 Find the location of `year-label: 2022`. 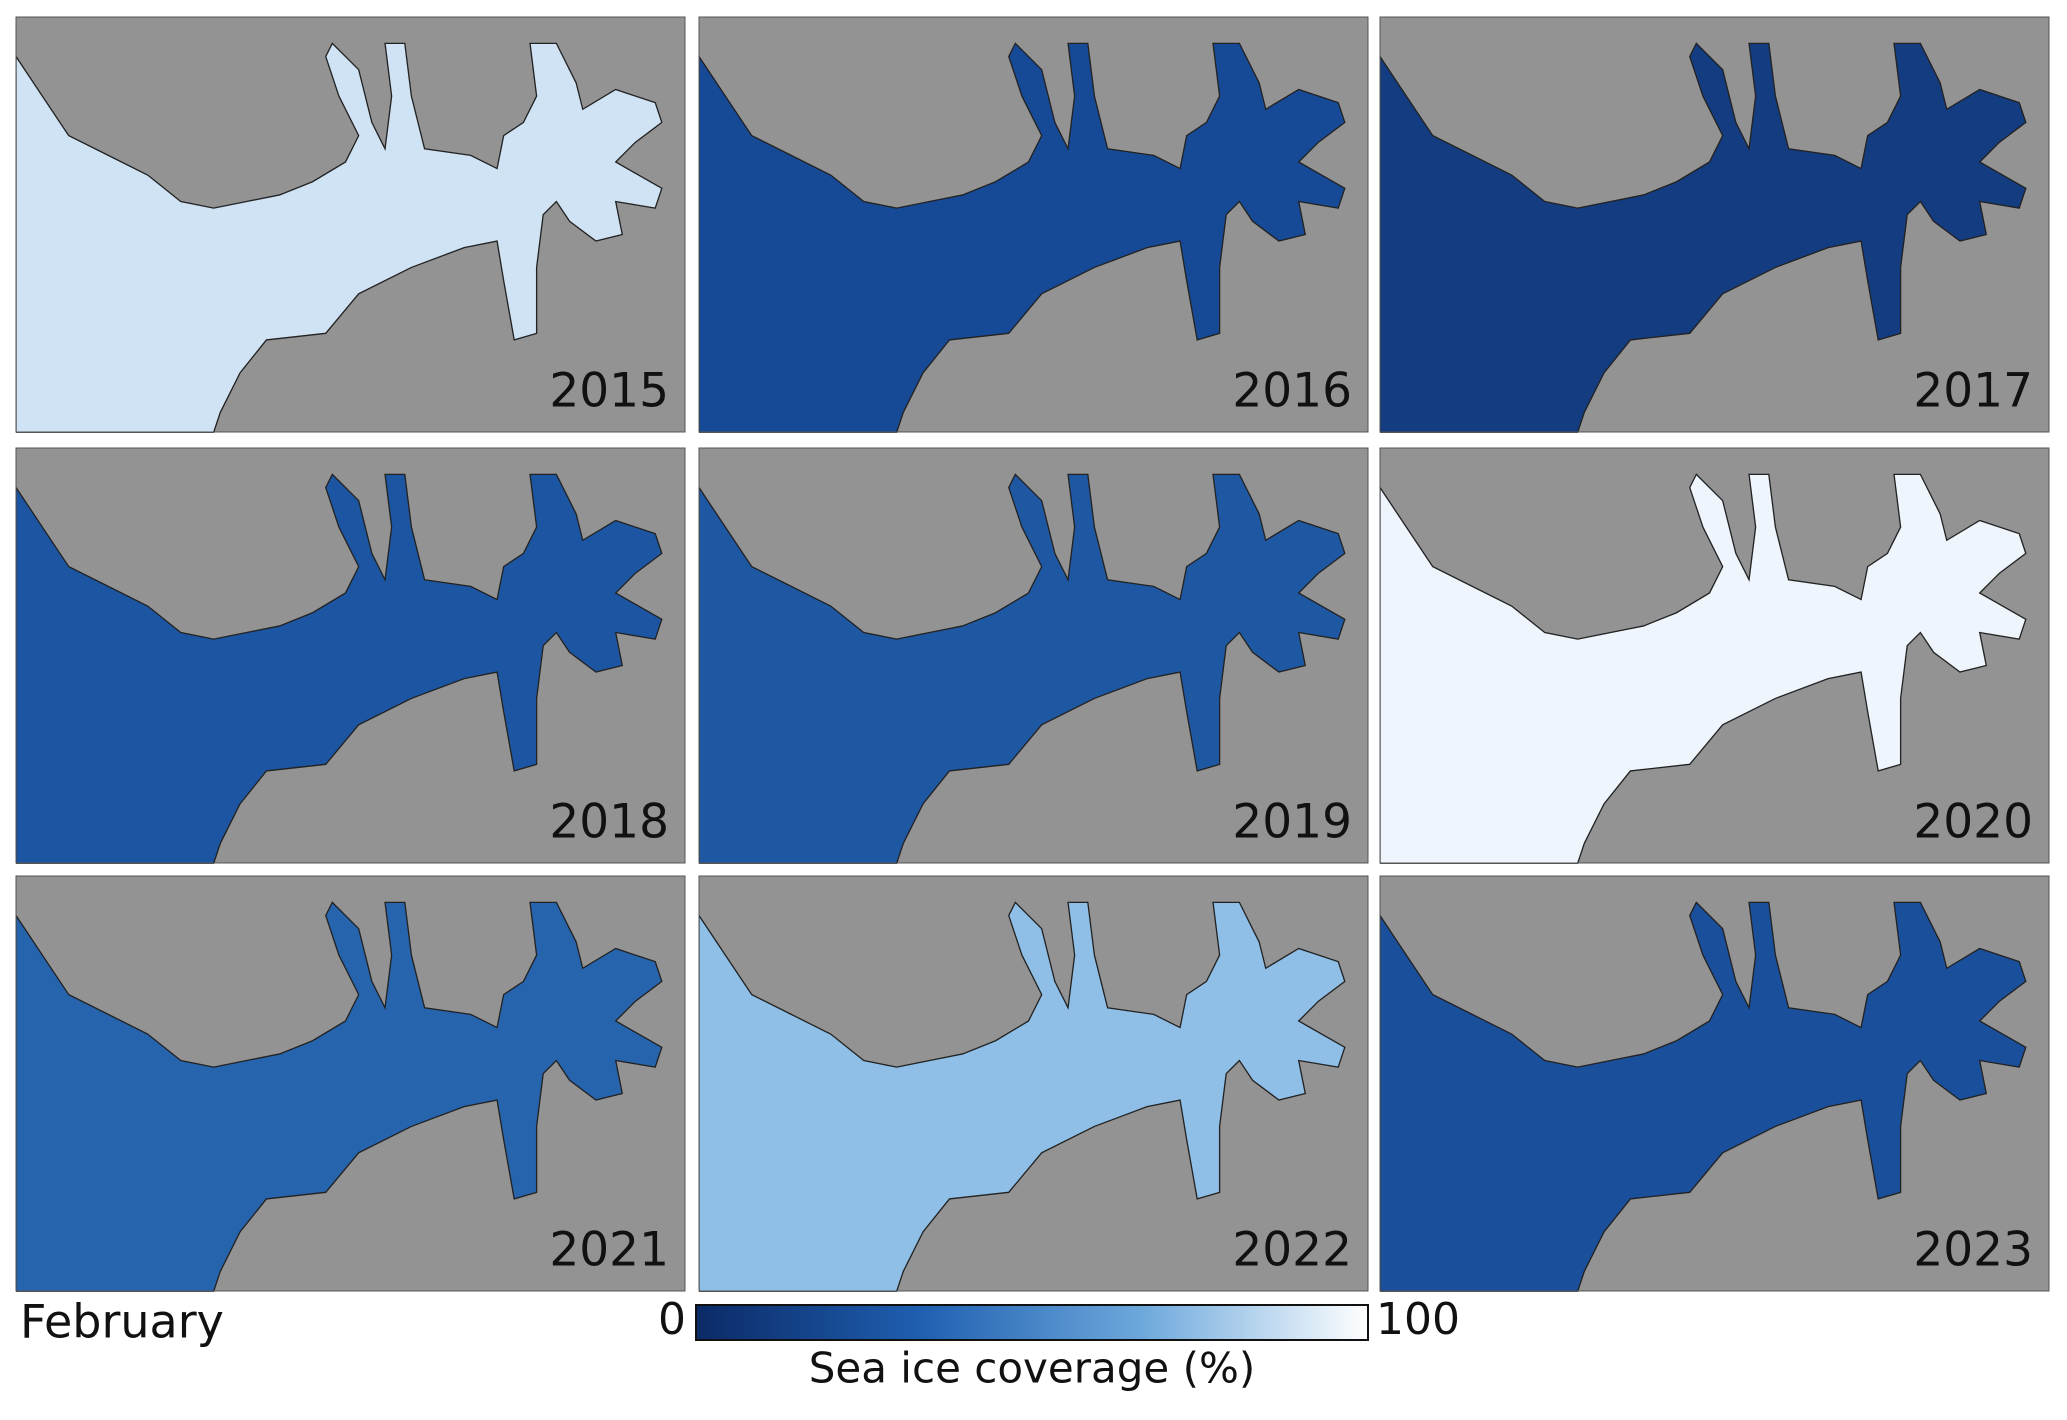

year-label: 2022 is located at coordinates (1292, 1250).